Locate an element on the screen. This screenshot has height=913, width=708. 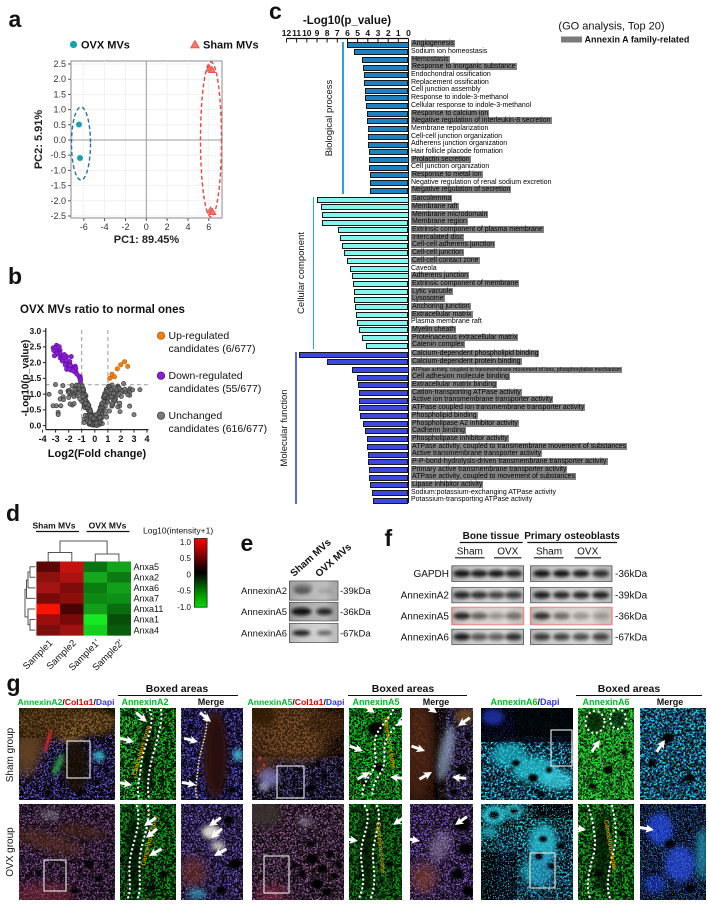
svg-text: Anxa6 is located at coordinates (147, 588).